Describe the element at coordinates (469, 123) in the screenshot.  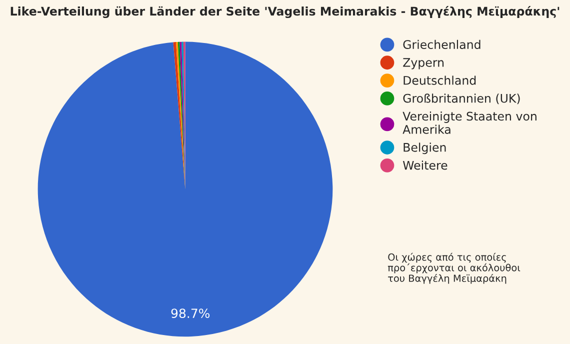
I see `legend-label: Vereinigte Staaten von Amerika` at that location.